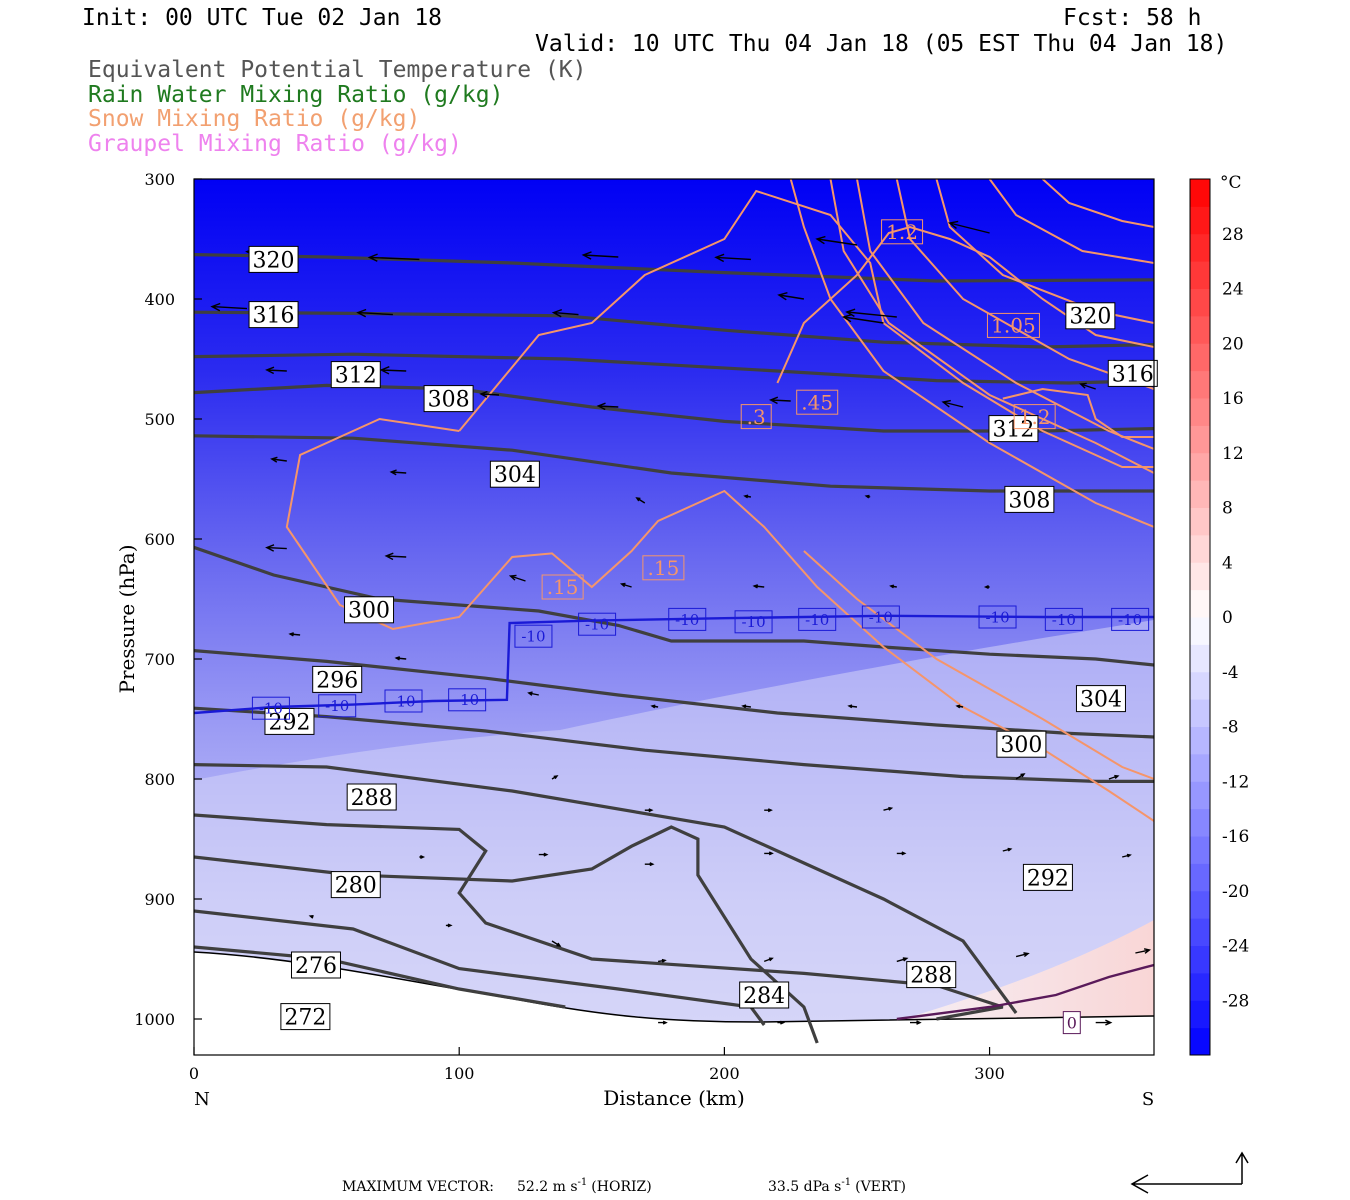 The image size is (1350, 1200). Describe the element at coordinates (159, 419) in the screenshot. I see `y-tick-label: 500` at that location.